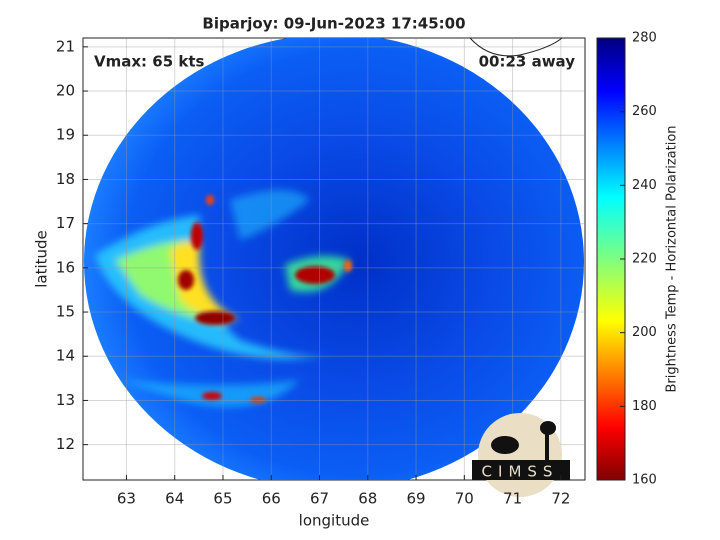 Image resolution: width=720 pixels, height=540 pixels. I want to click on y-tick-label: 20, so click(65, 91).